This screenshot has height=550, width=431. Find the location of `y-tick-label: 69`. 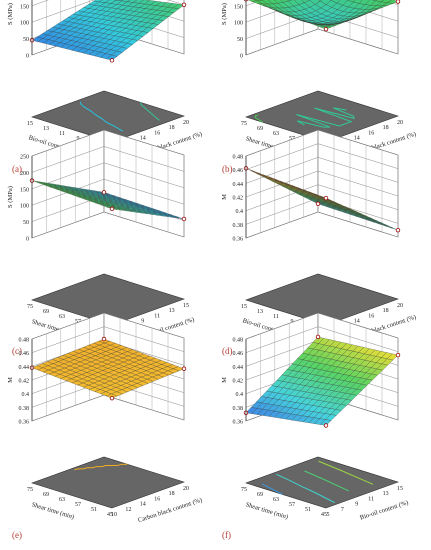

y-tick-label: 69 is located at coordinates (46, 312).